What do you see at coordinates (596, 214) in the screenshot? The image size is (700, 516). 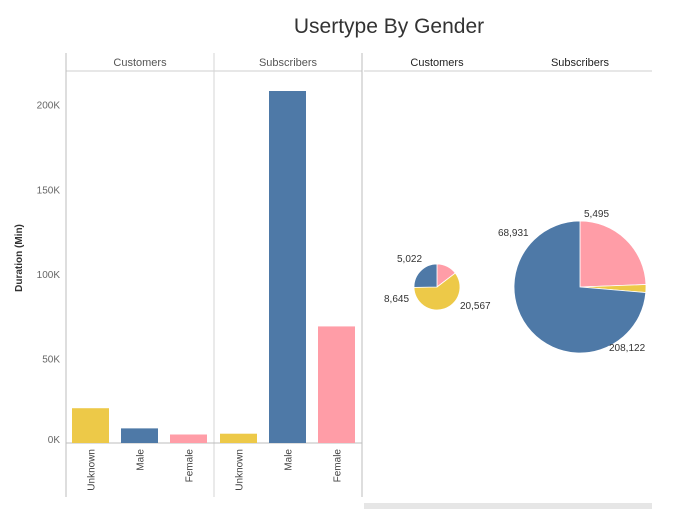 I see `pie-value-label: 5,495` at bounding box center [596, 214].